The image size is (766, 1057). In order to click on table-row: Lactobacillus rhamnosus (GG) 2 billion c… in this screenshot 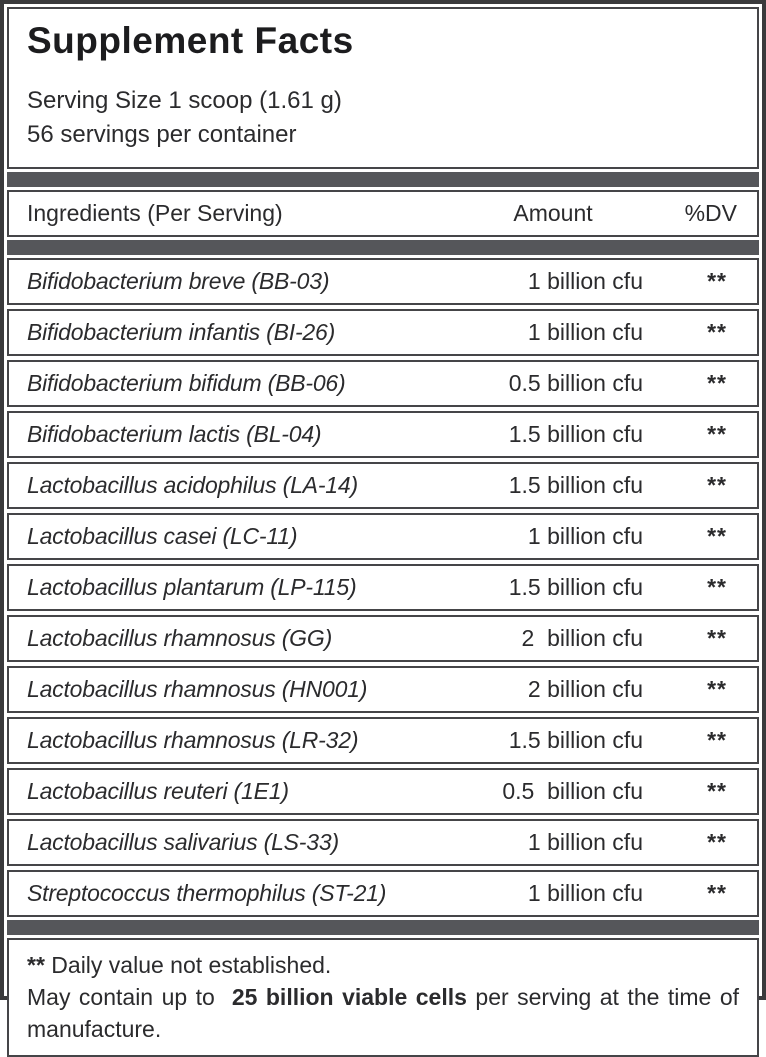, I will do `click(383, 639)`.